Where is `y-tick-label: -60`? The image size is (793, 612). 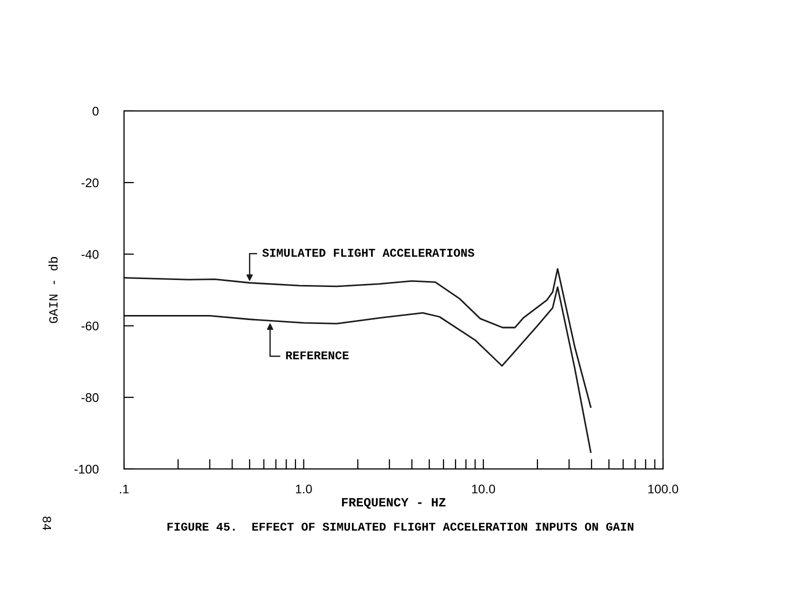 y-tick-label: -60 is located at coordinates (90, 326).